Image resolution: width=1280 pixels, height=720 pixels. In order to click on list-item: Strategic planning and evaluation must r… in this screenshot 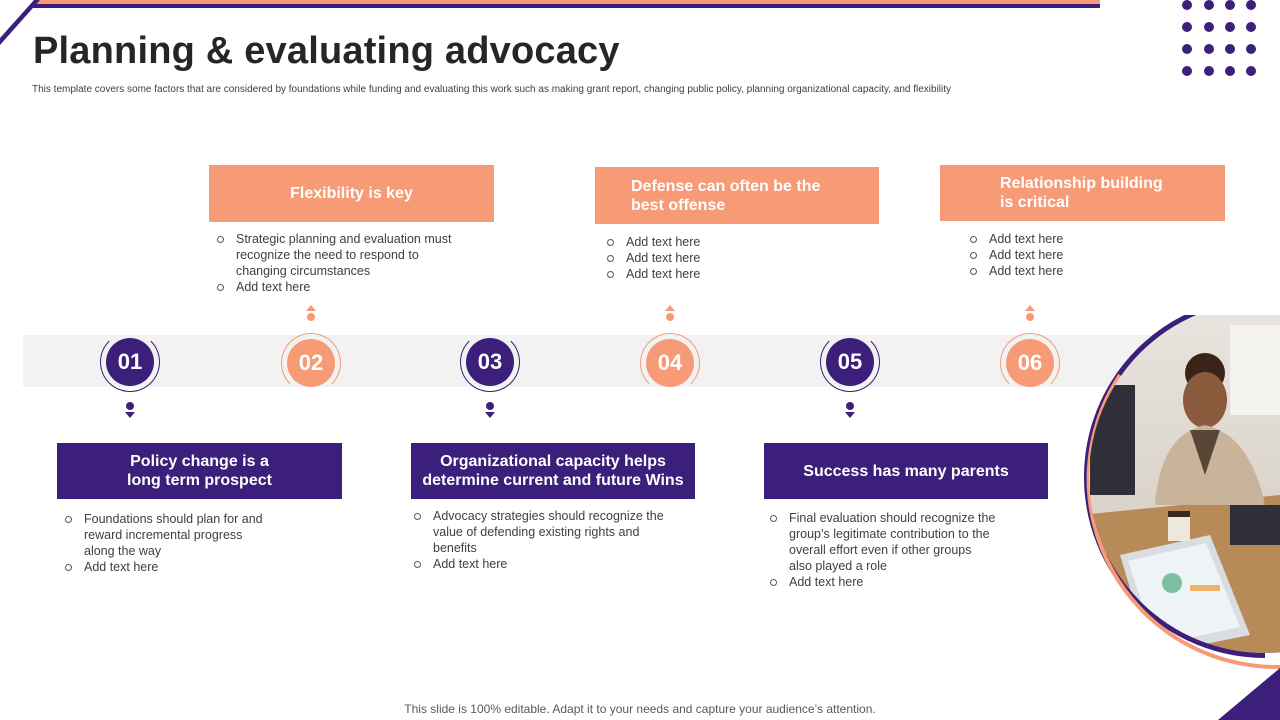, I will do `click(342, 255)`.